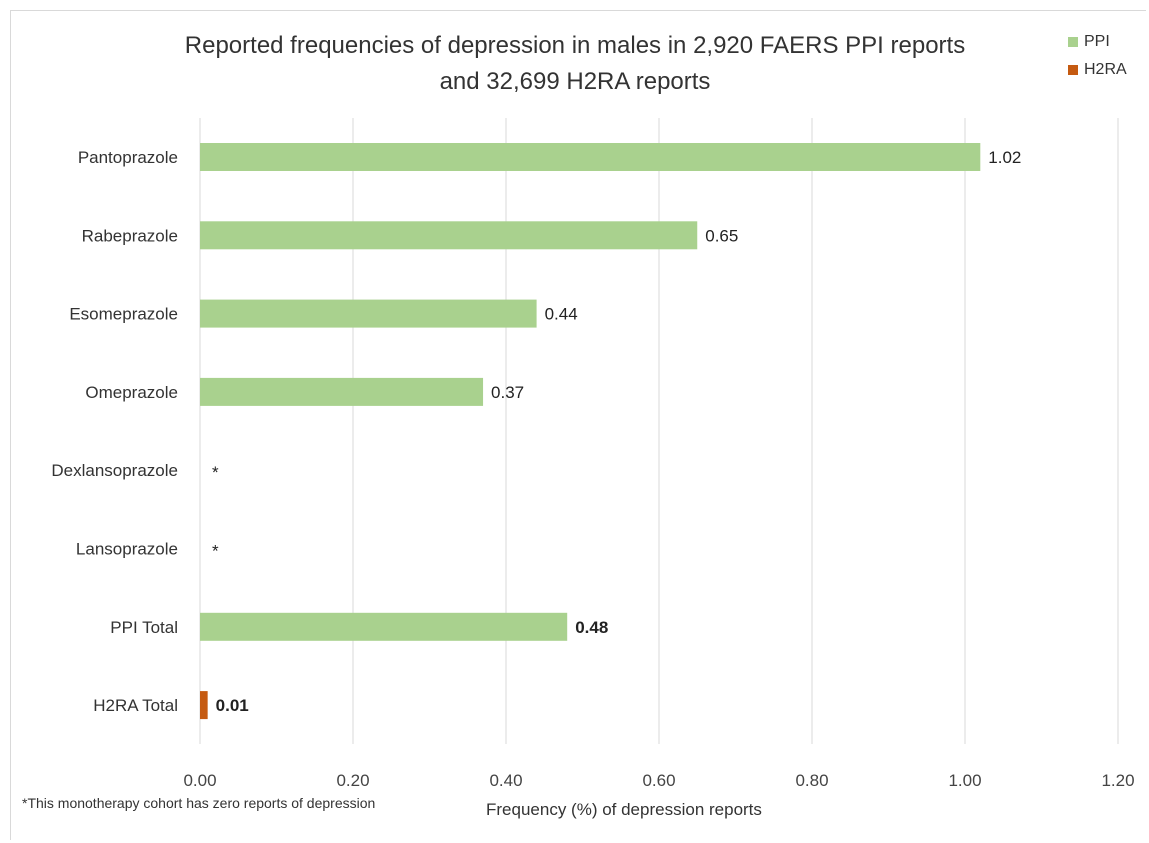  Describe the element at coordinates (114, 470) in the screenshot. I see `category-label-dexlansoprazole: Dexlansoprazole` at that location.